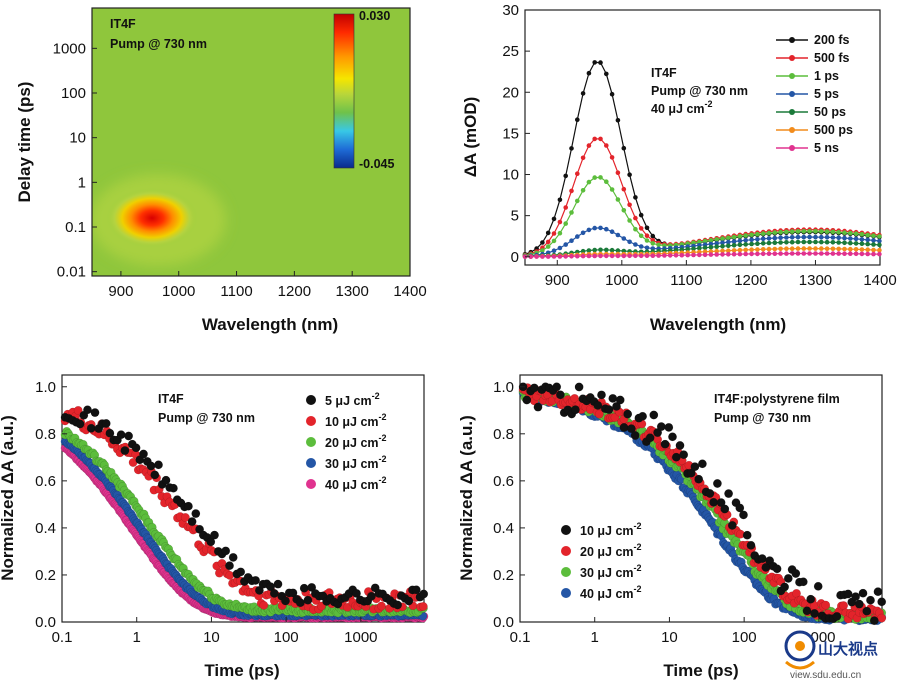  I want to click on kinetics-D-x-tick-label: 0.1, so click(520, 637).